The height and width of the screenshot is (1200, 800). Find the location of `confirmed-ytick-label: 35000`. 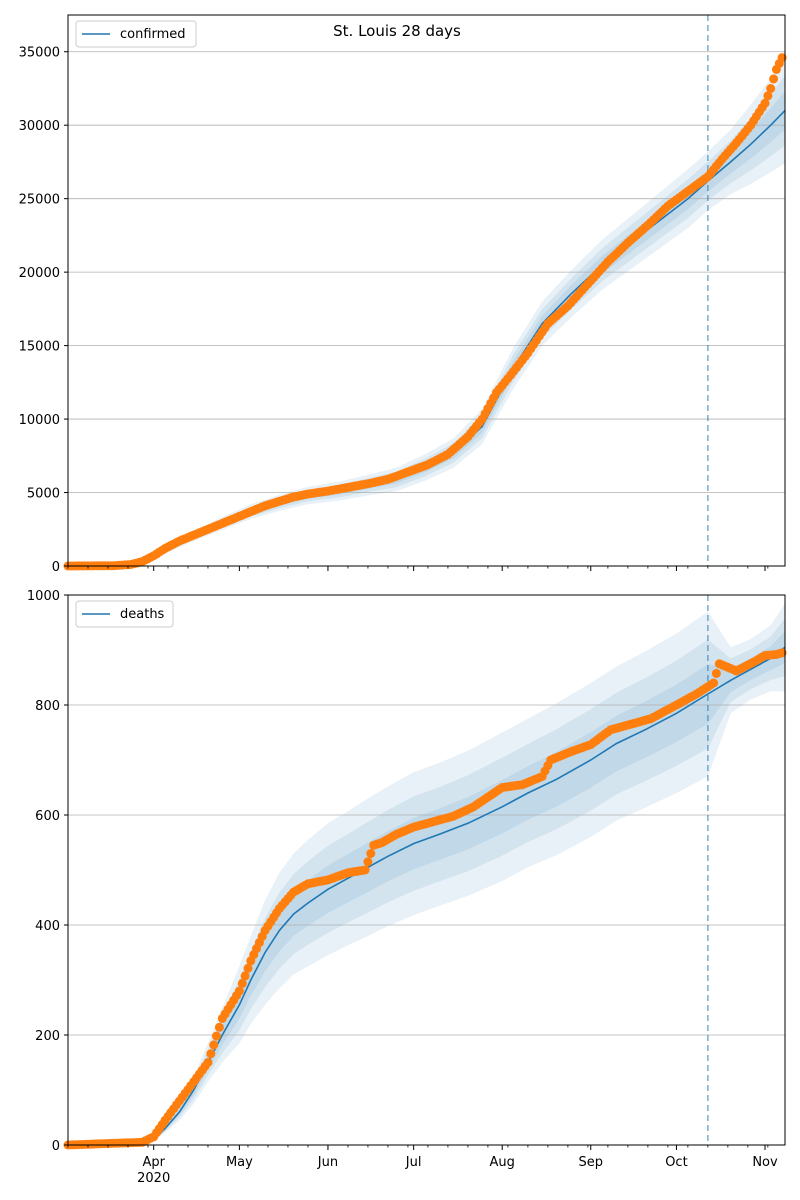

confirmed-ytick-label: 35000 is located at coordinates (39, 53).